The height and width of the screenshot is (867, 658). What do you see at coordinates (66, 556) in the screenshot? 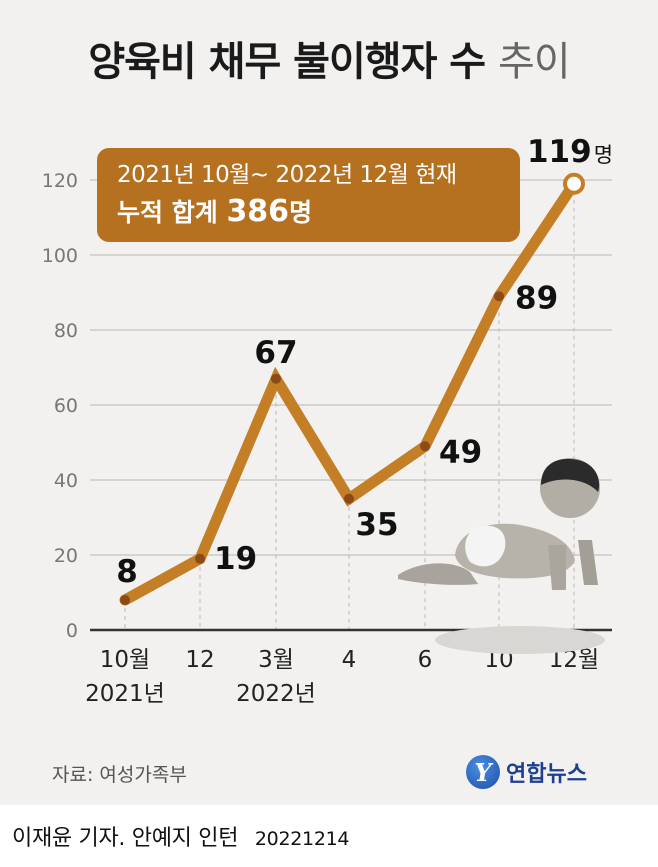
I see `y-tick-label-20: 20` at bounding box center [66, 556].